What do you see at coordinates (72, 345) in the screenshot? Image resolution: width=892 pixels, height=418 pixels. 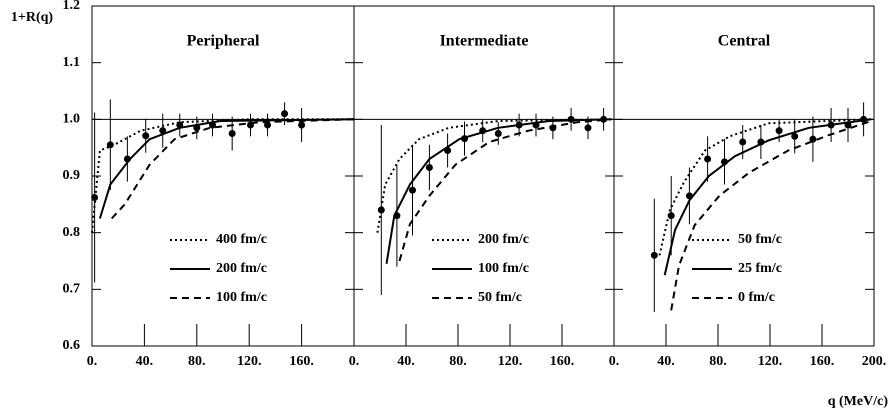 I see `y-tick-label: 0.6` at bounding box center [72, 345].